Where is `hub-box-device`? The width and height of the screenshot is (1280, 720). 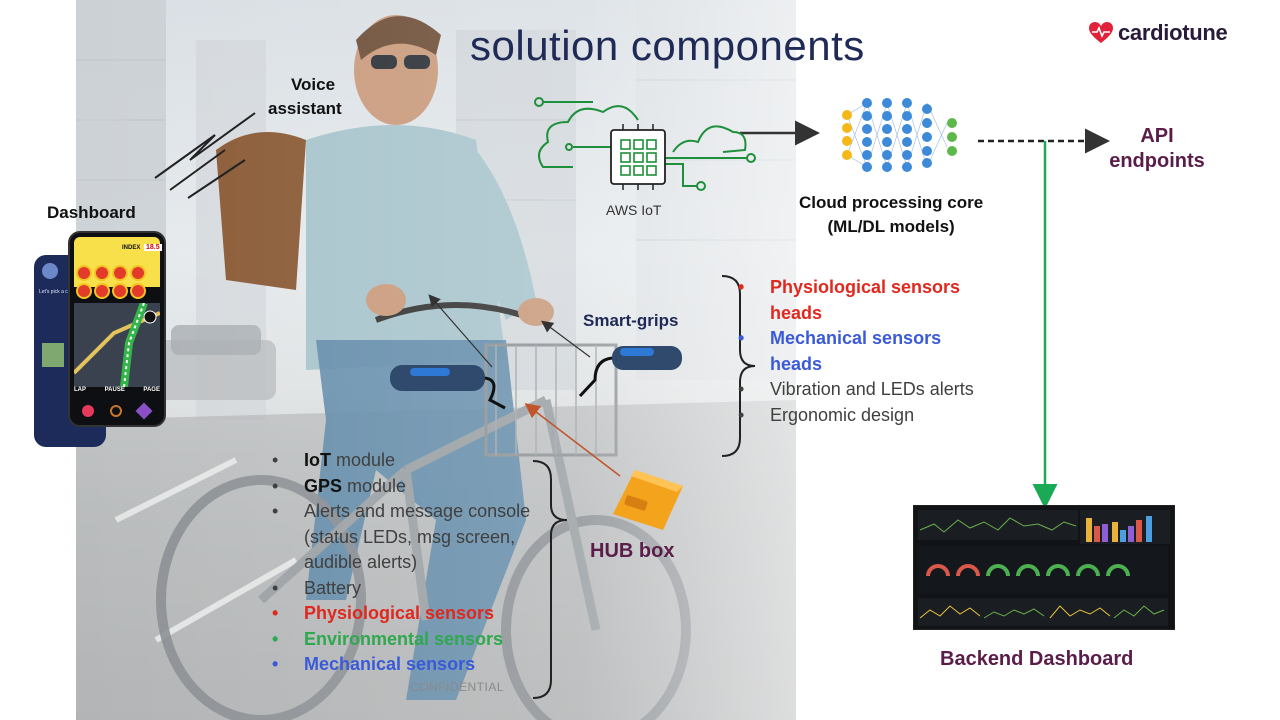
hub-box-device is located at coordinates (648, 500).